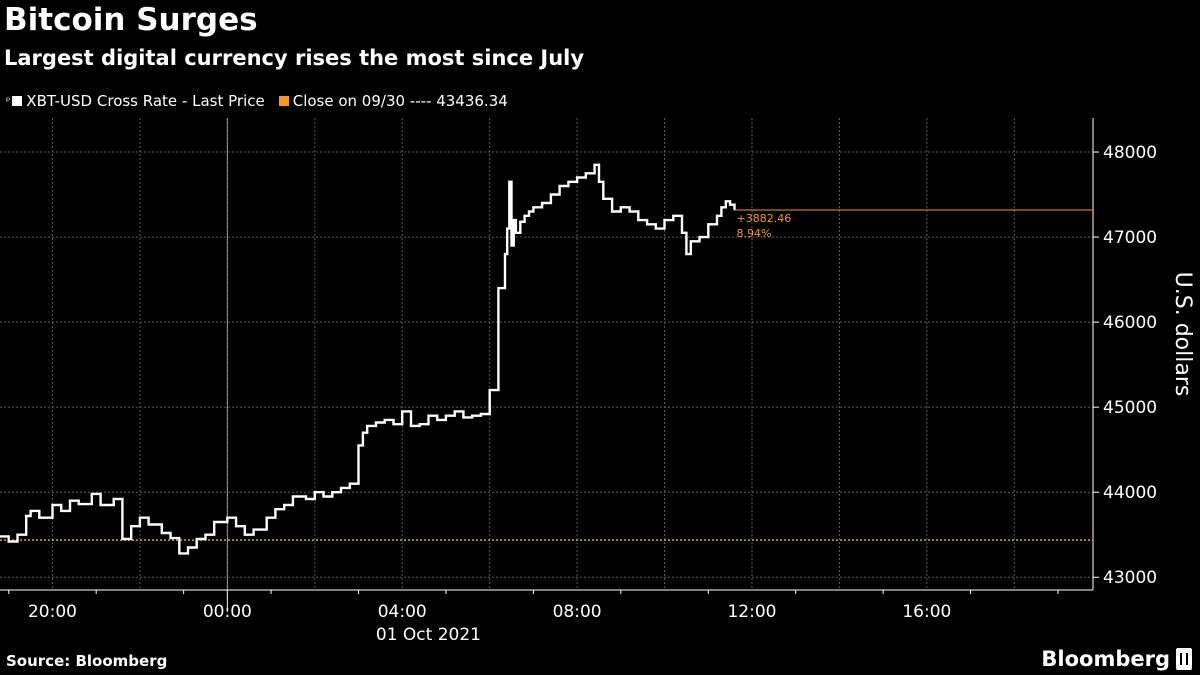  Describe the element at coordinates (402, 612) in the screenshot. I see `x-tick-label: 04:00` at that location.